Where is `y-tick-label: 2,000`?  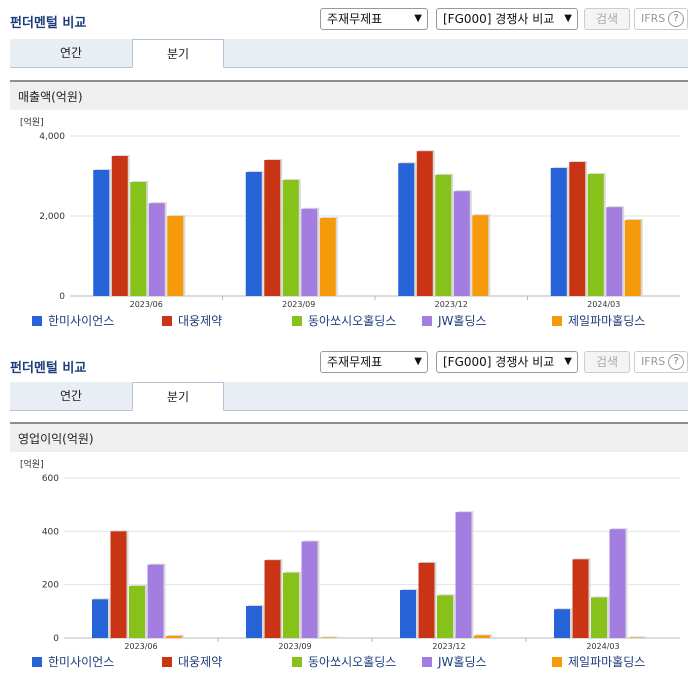 y-tick-label: 2,000 is located at coordinates (52, 217).